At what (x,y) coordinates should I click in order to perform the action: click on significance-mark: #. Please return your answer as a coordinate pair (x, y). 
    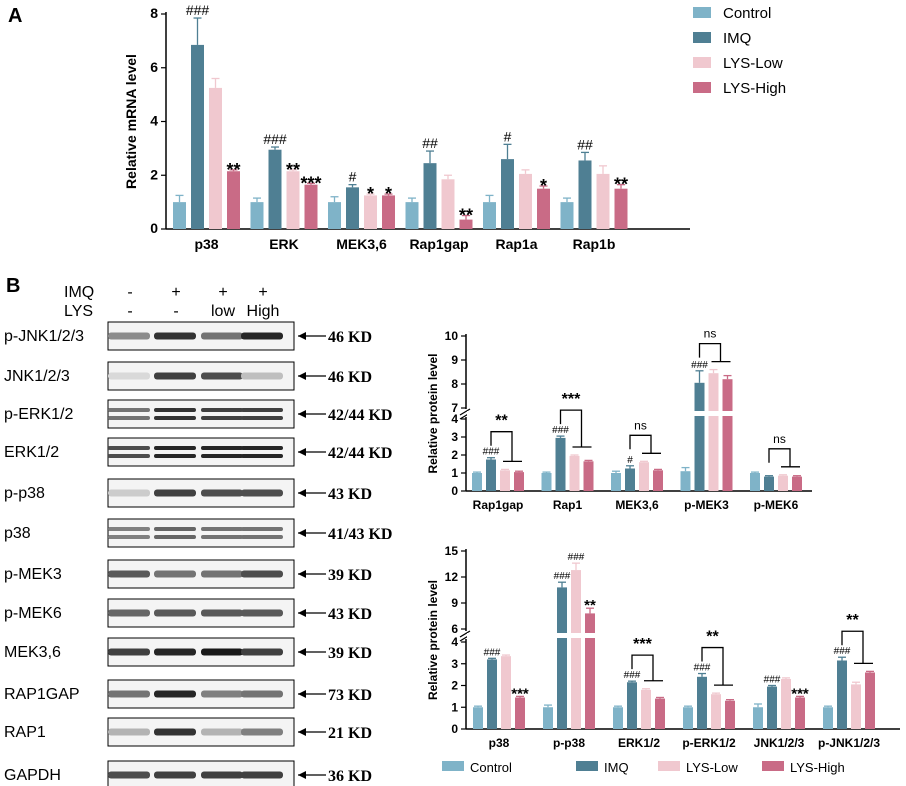
    Looking at the image, I should click on (353, 177).